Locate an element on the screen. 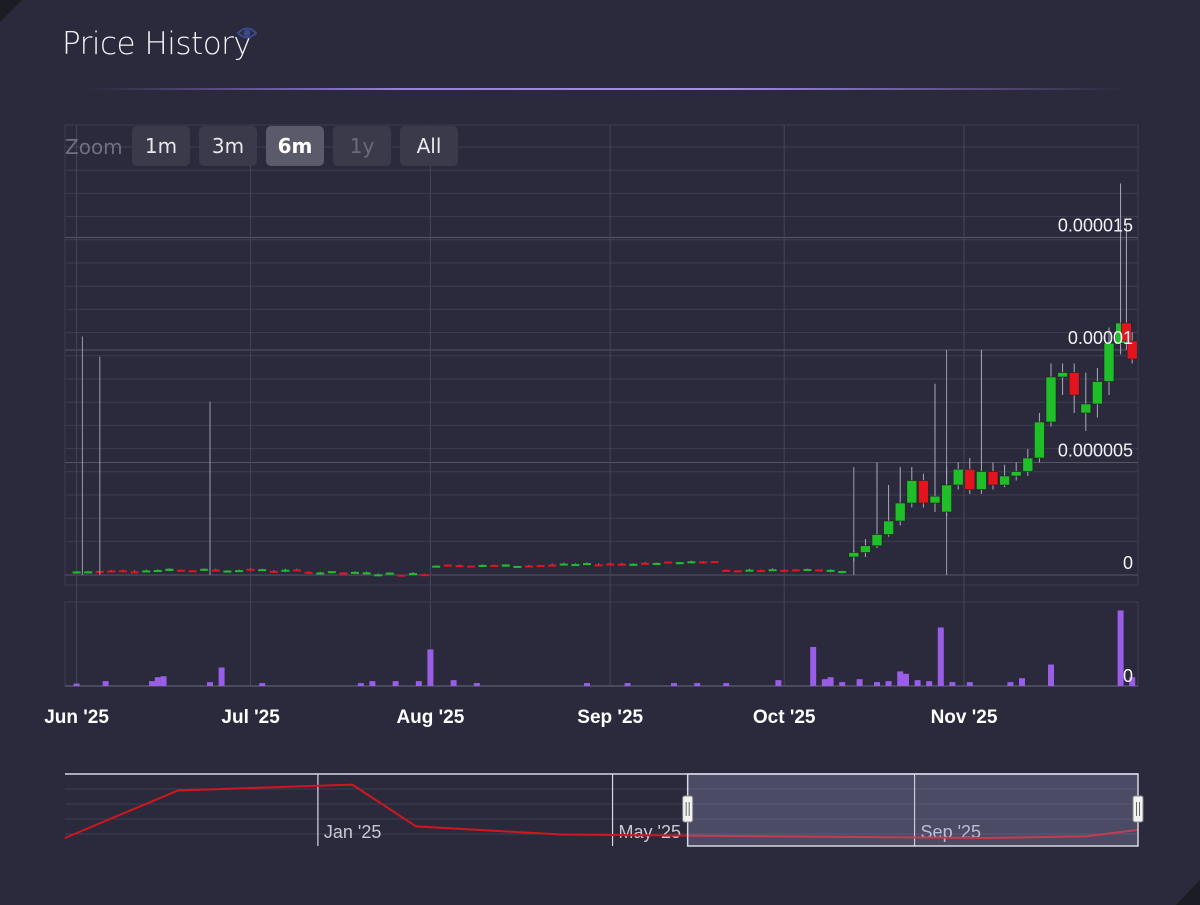 The image size is (1200, 905). y-tick-label: 0 is located at coordinates (1128, 563).